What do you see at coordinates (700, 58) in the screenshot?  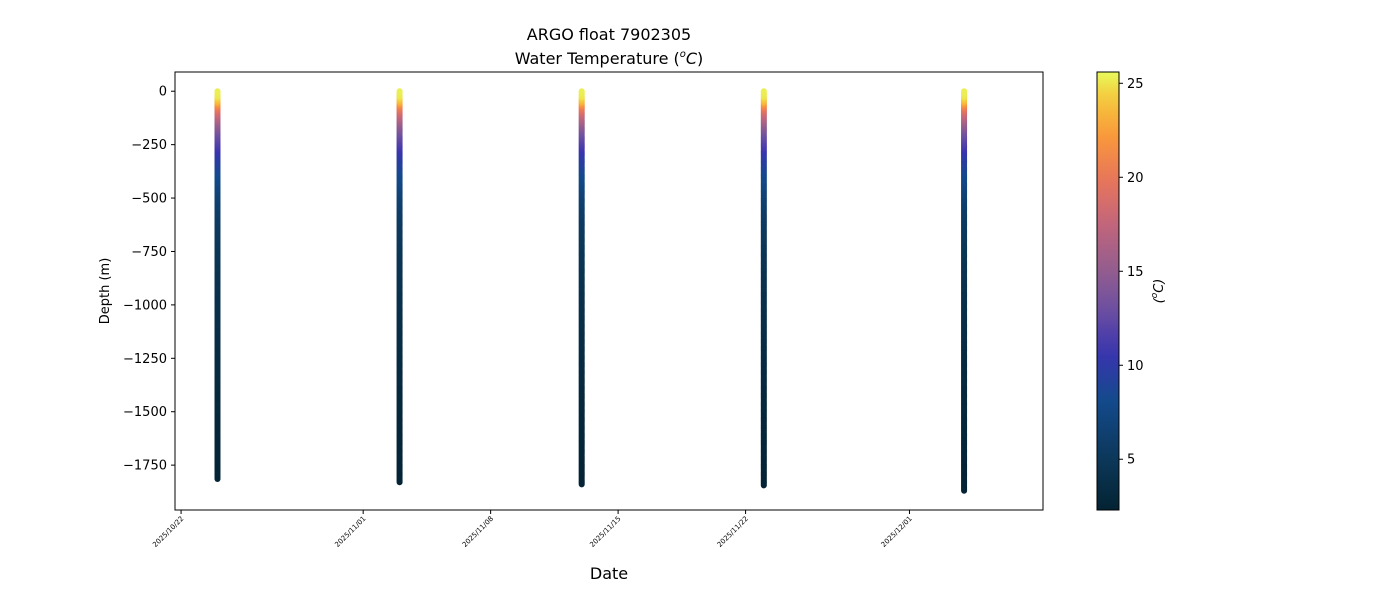 I see `subtitle-close: )` at bounding box center [700, 58].